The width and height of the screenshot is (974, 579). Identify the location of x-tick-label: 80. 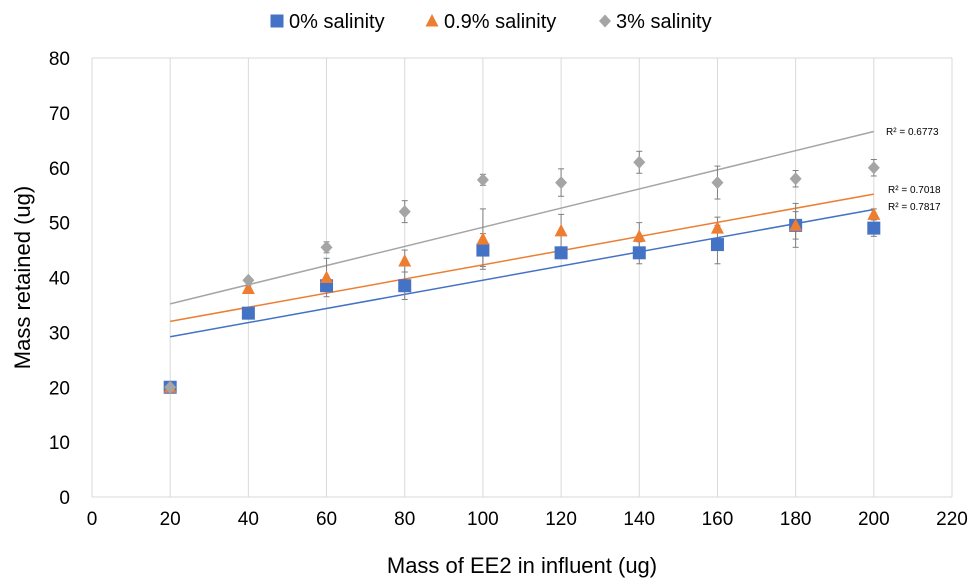
(404, 519).